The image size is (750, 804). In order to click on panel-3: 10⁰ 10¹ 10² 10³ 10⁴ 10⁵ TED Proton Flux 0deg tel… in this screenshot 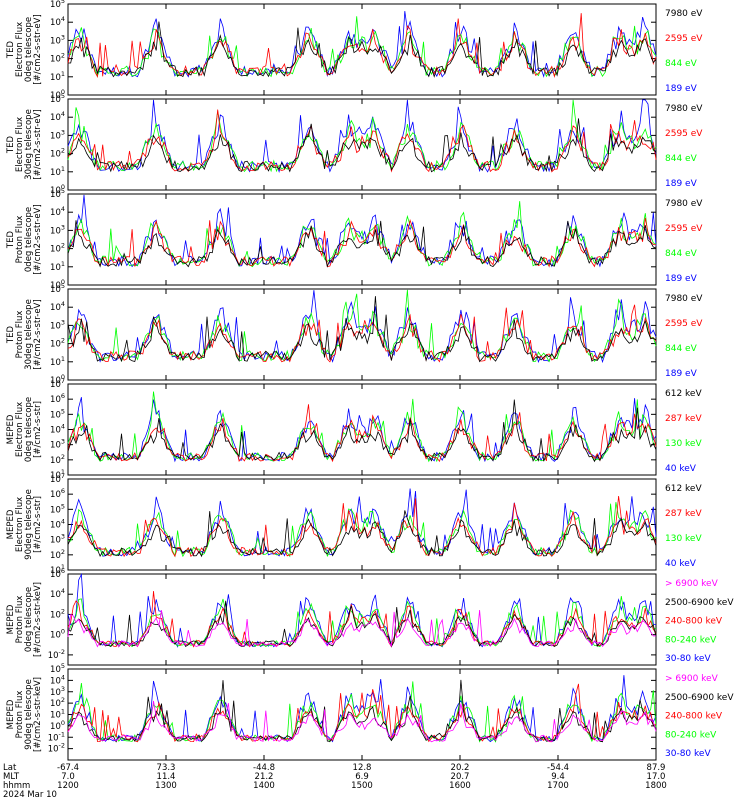, I will do `click(354, 239)`.